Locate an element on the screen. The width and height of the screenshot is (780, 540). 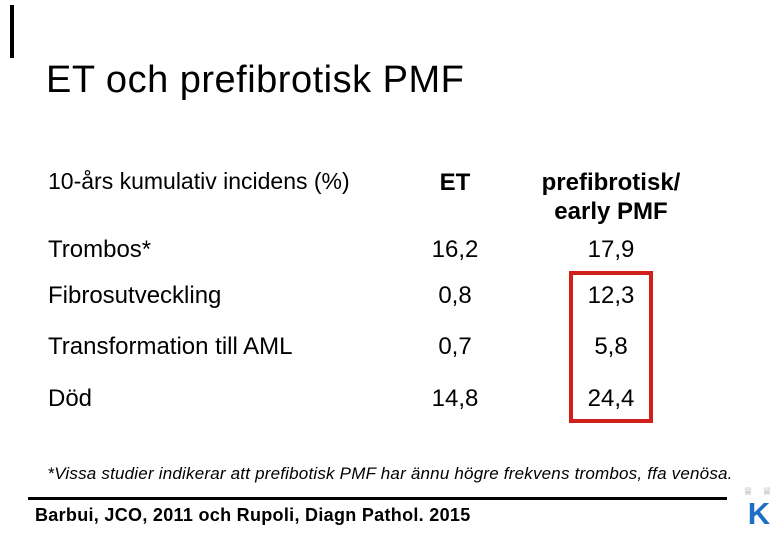
table-cell-pmf: 5,8 is located at coordinates (611, 346).